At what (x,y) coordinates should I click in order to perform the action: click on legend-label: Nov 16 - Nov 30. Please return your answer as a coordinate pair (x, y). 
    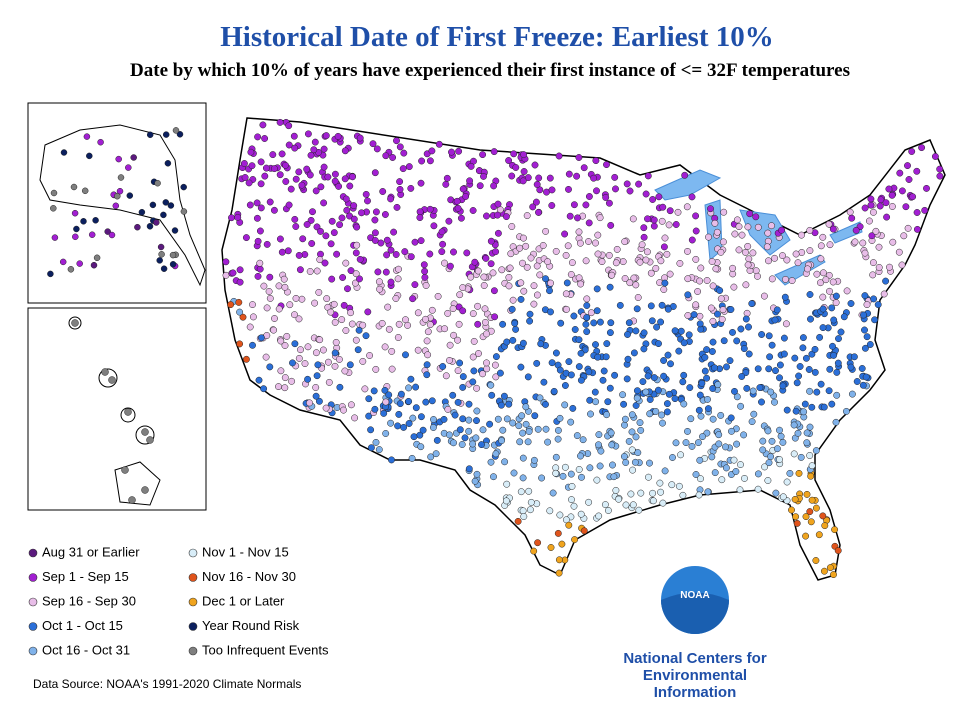
    Looking at the image, I should click on (249, 576).